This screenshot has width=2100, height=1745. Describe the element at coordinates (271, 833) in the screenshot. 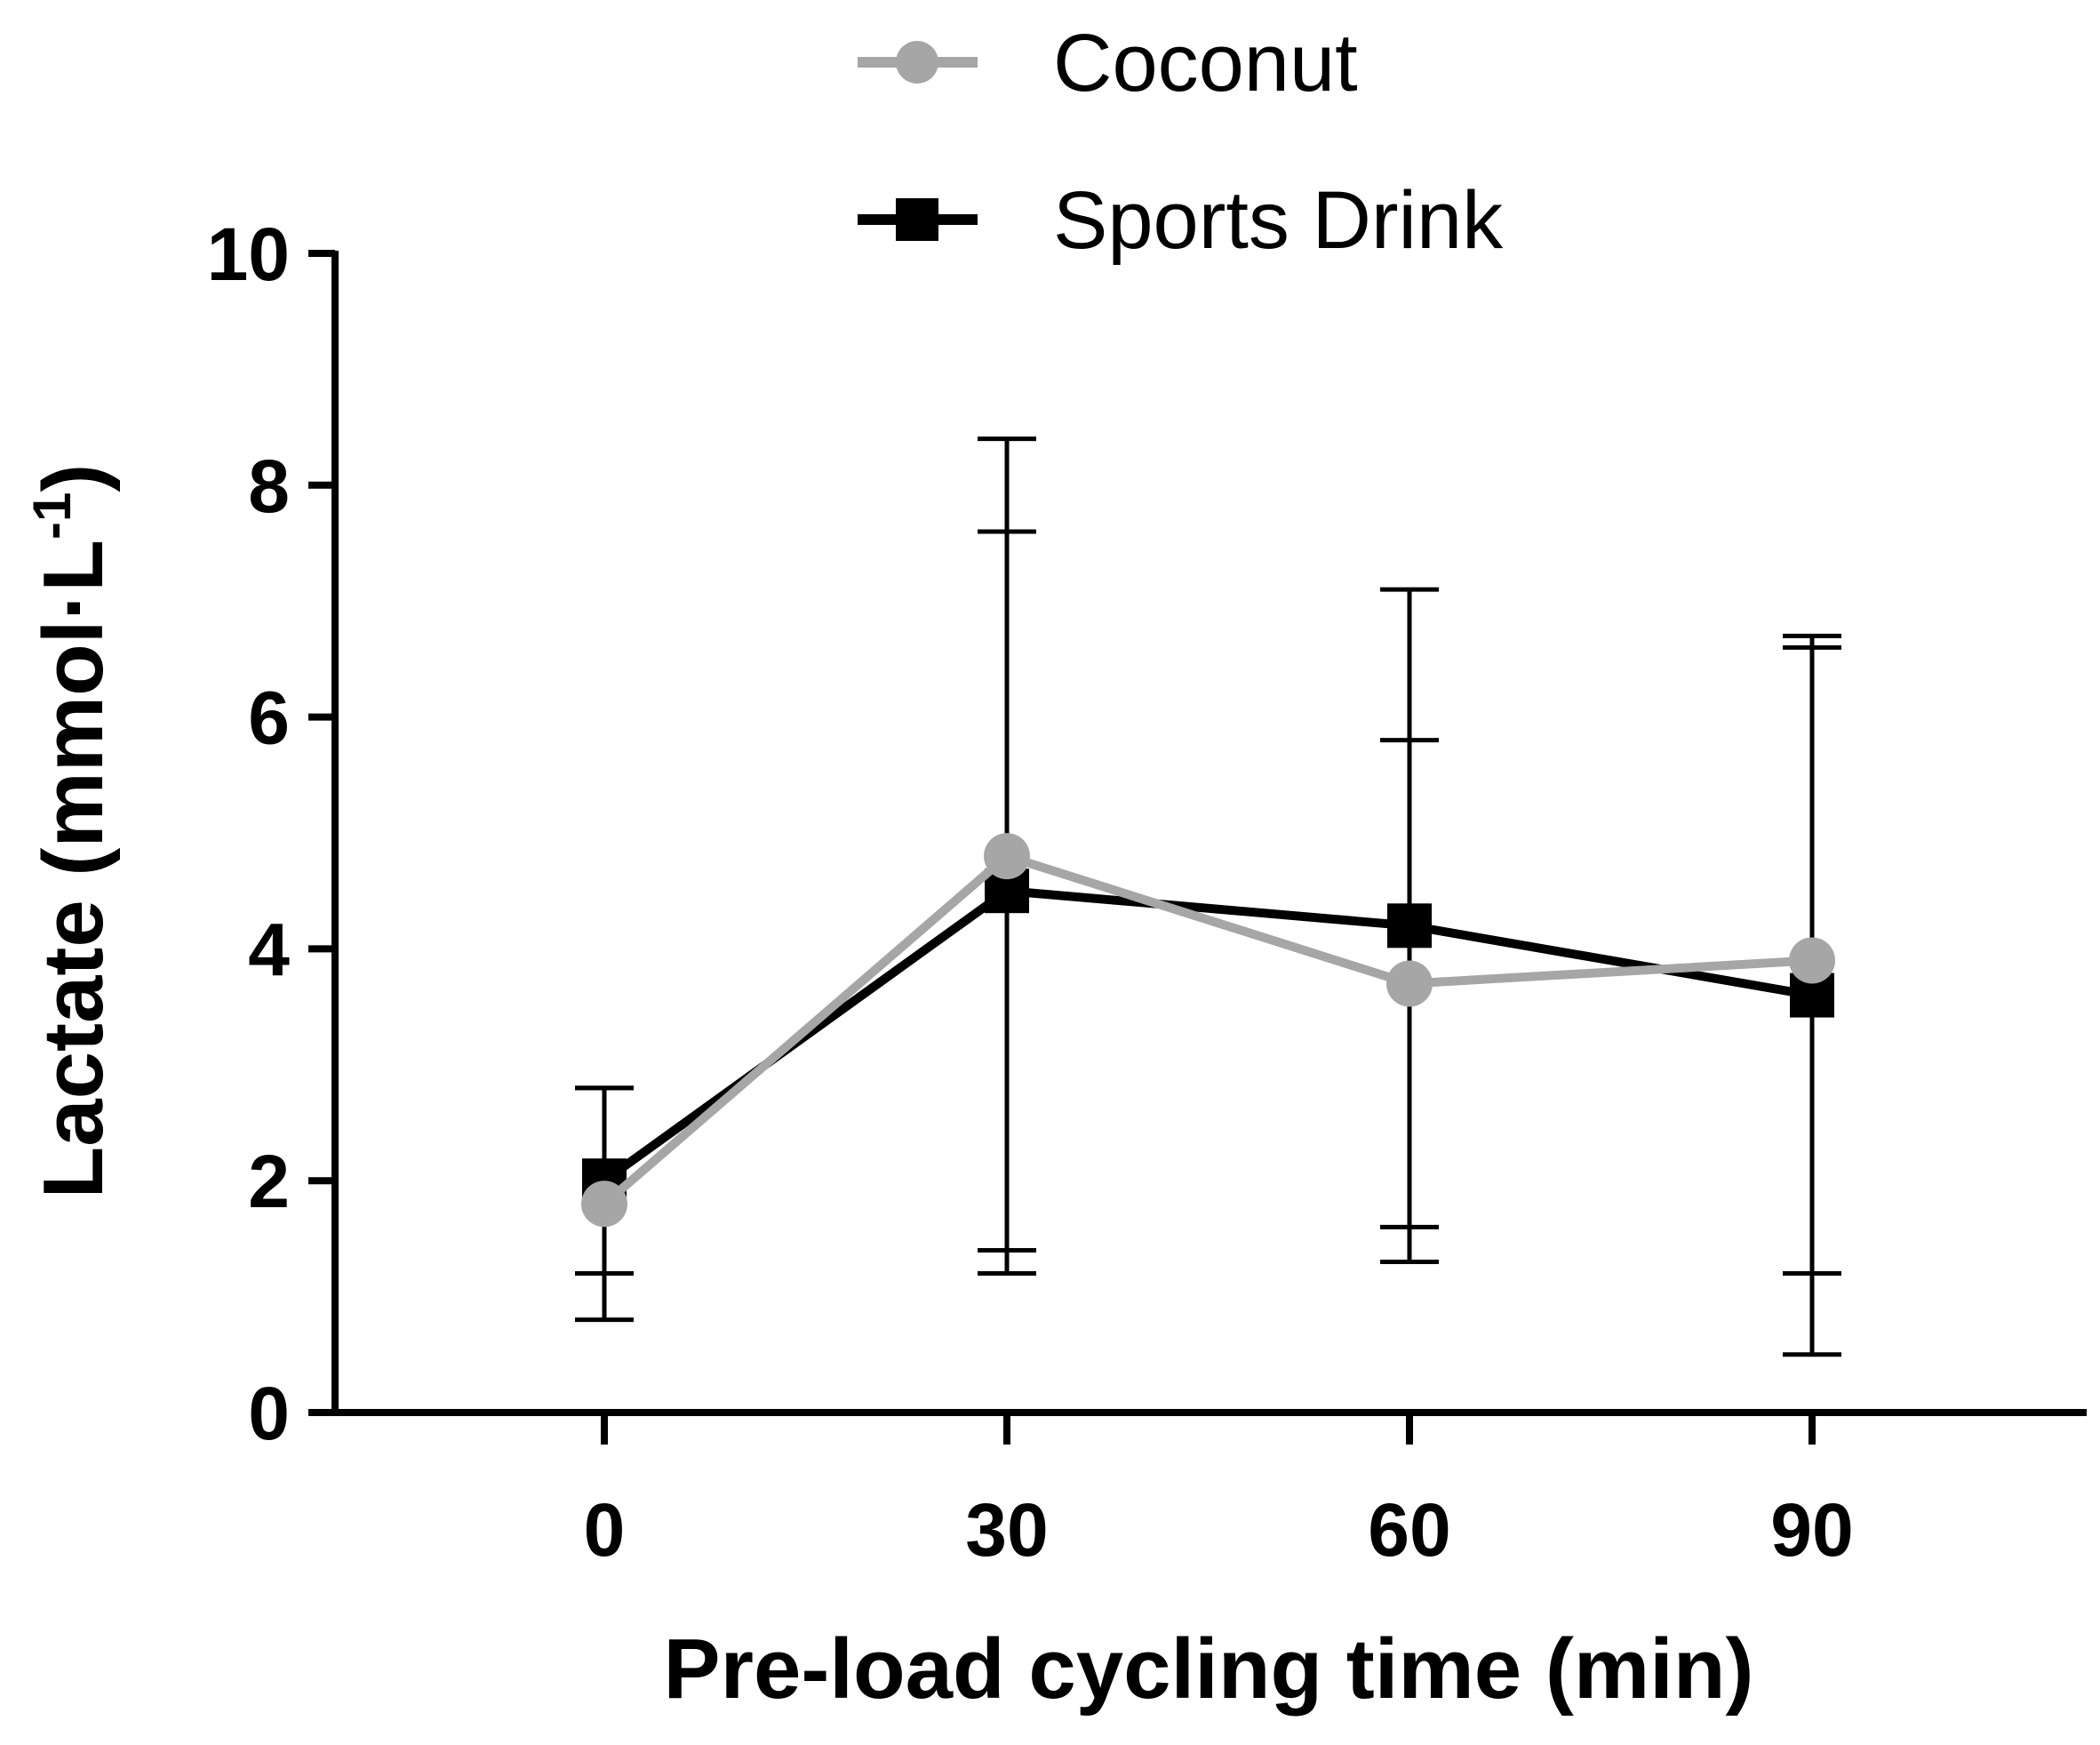

I see `y-ticks: 0 2 4 6 8 10` at that location.